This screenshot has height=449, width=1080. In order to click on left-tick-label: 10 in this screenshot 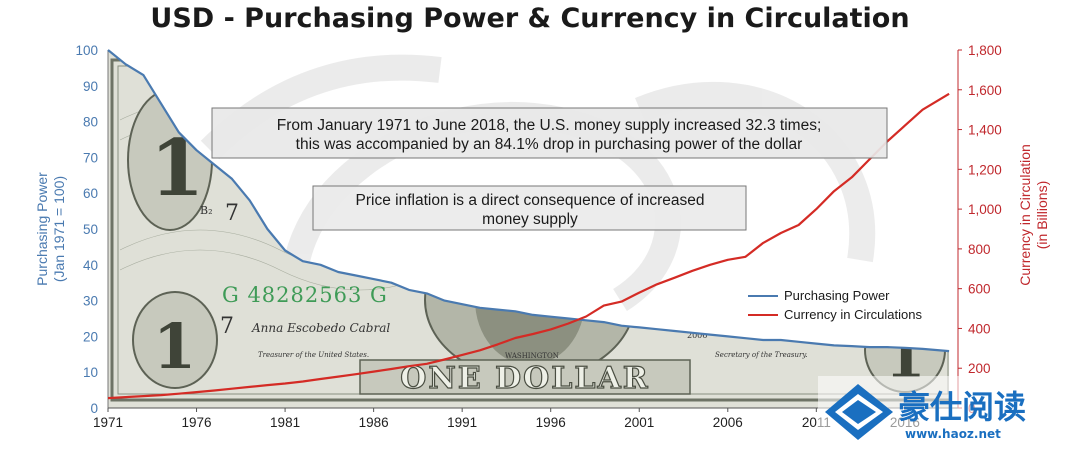, I will do `click(90, 372)`.